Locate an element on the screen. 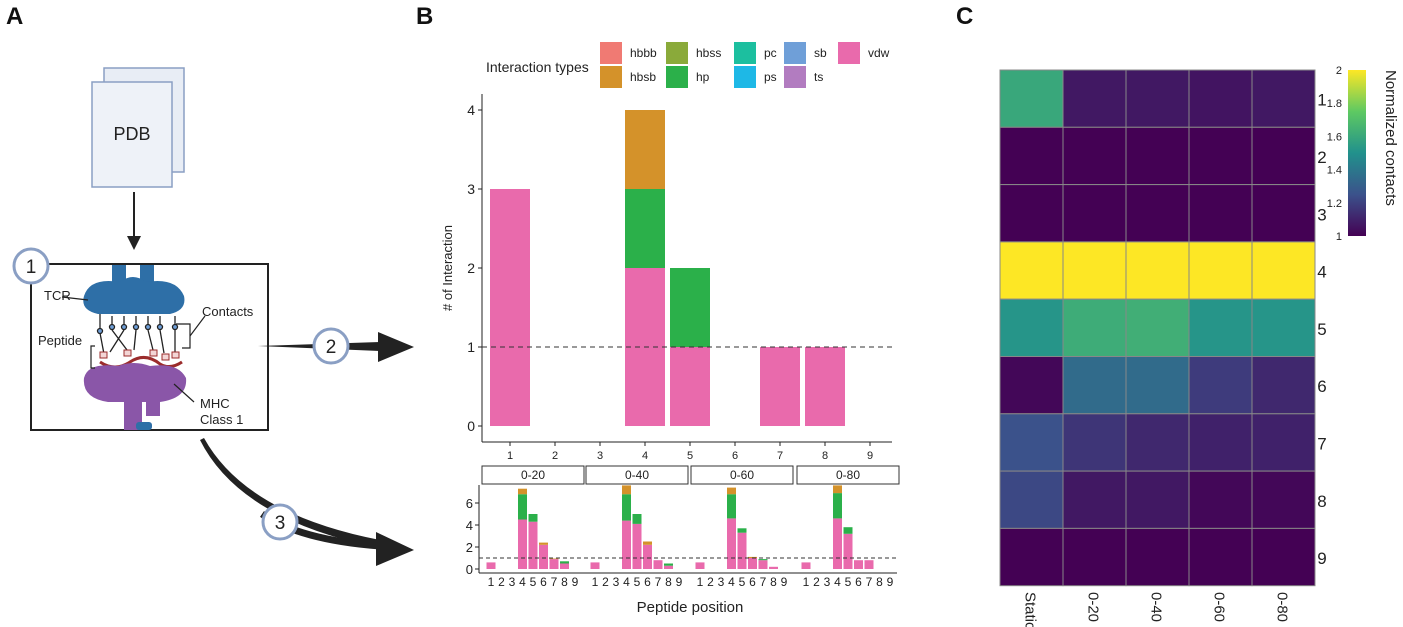 This screenshot has height=627, width=1403. heatmap-row-label: 4 is located at coordinates (1321, 272).